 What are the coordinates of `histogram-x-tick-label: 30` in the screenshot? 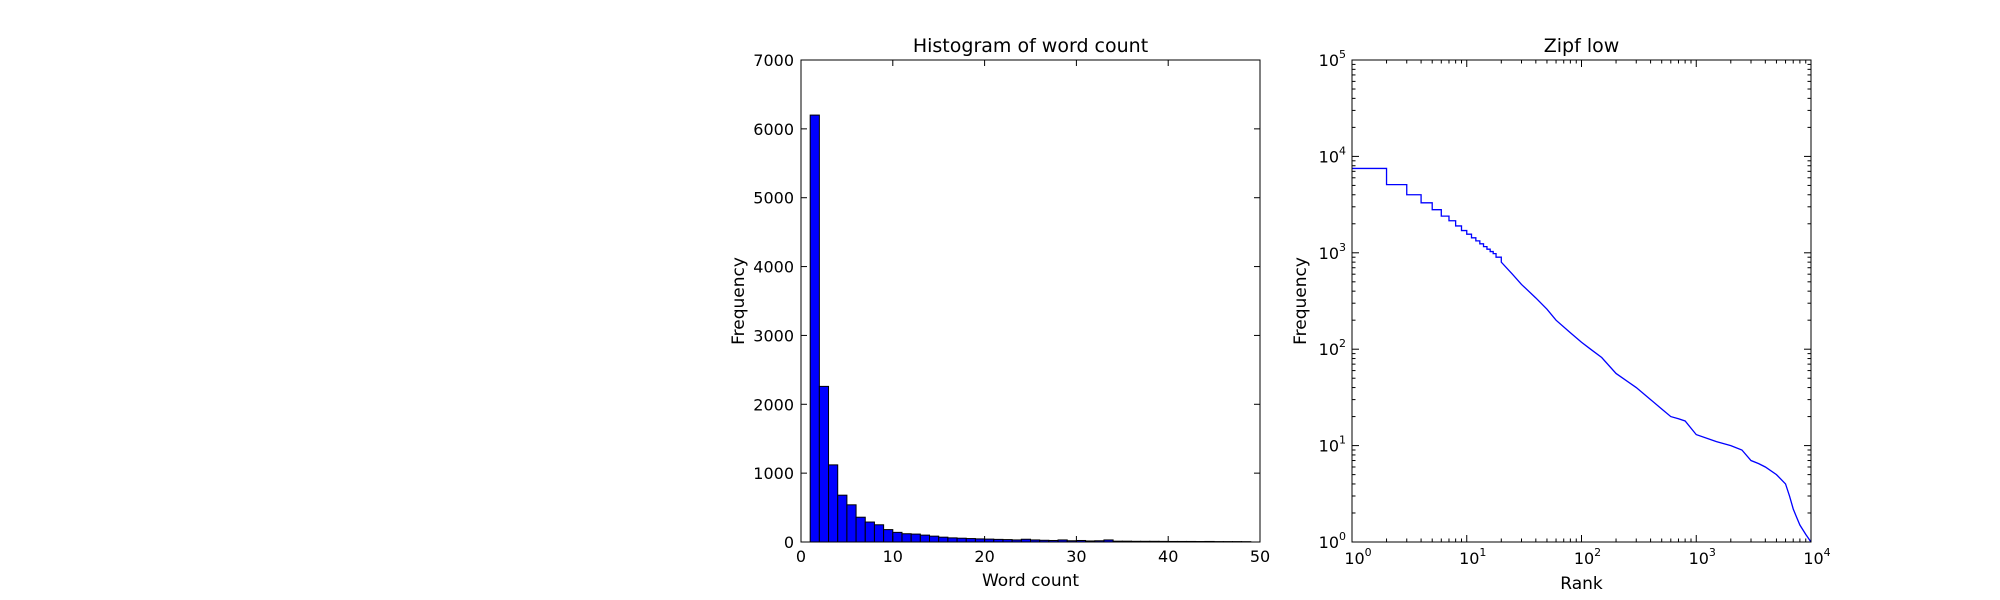 It's located at (1076, 556).